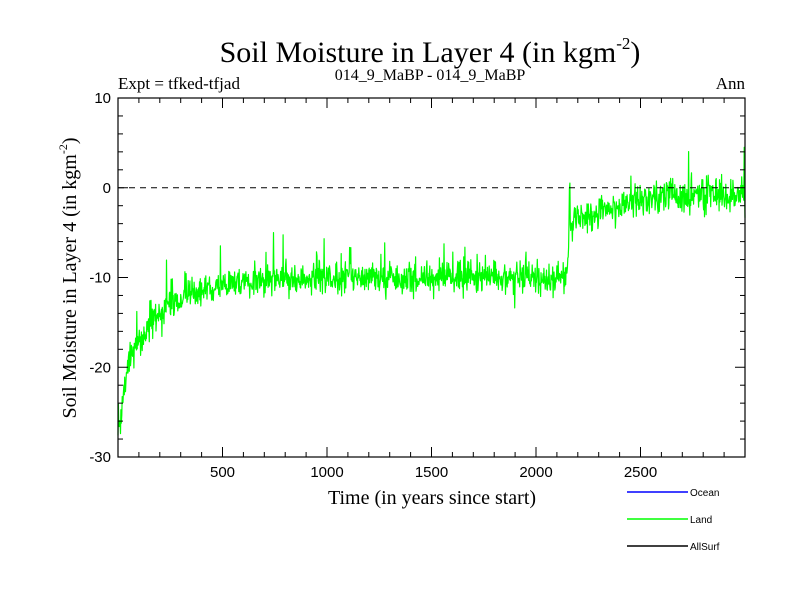  Describe the element at coordinates (70, 140) in the screenshot. I see `y-axis-label-tail: )` at that location.